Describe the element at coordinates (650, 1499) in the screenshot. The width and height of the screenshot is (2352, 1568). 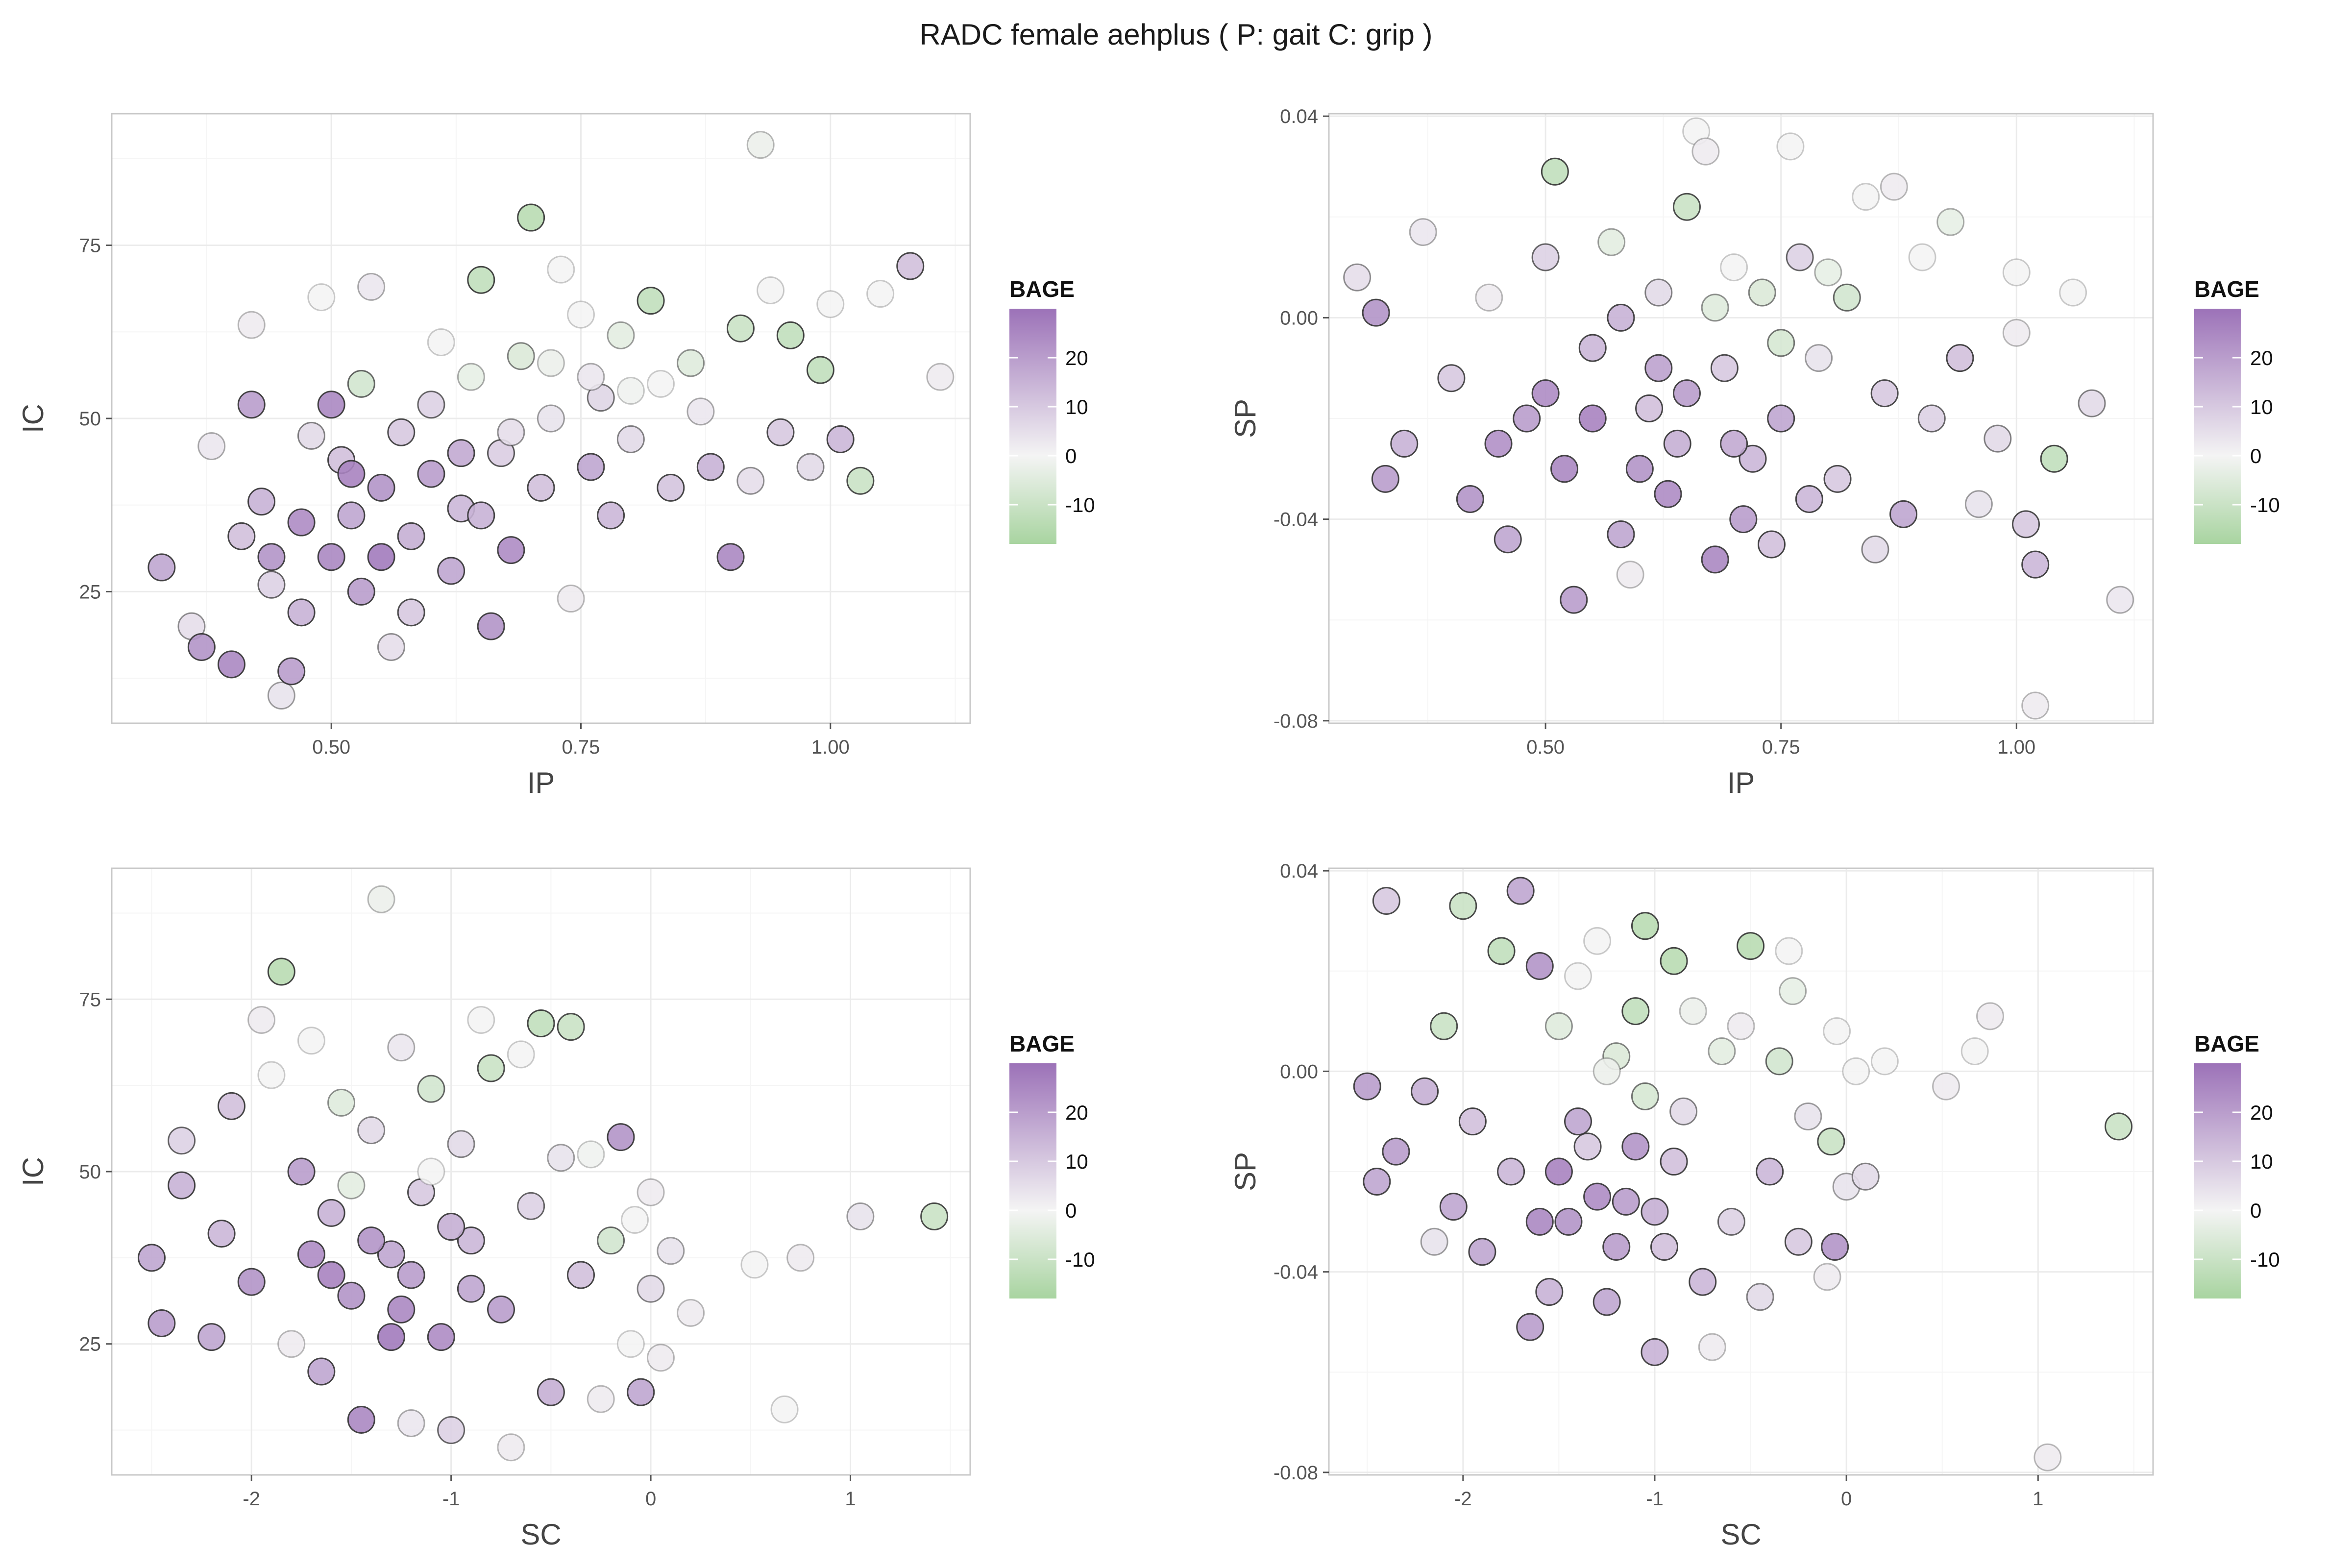
I see `x-tick-label: 0` at that location.